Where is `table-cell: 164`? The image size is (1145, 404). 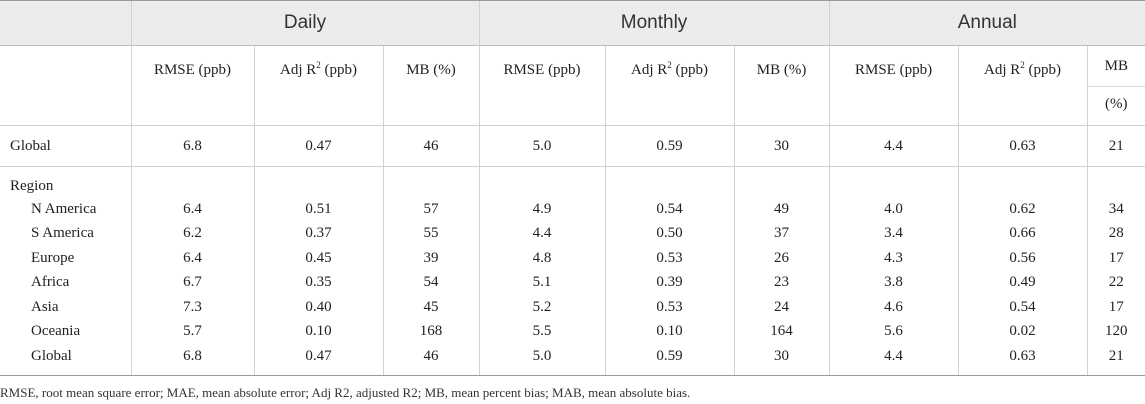
table-cell: 164 is located at coordinates (781, 331).